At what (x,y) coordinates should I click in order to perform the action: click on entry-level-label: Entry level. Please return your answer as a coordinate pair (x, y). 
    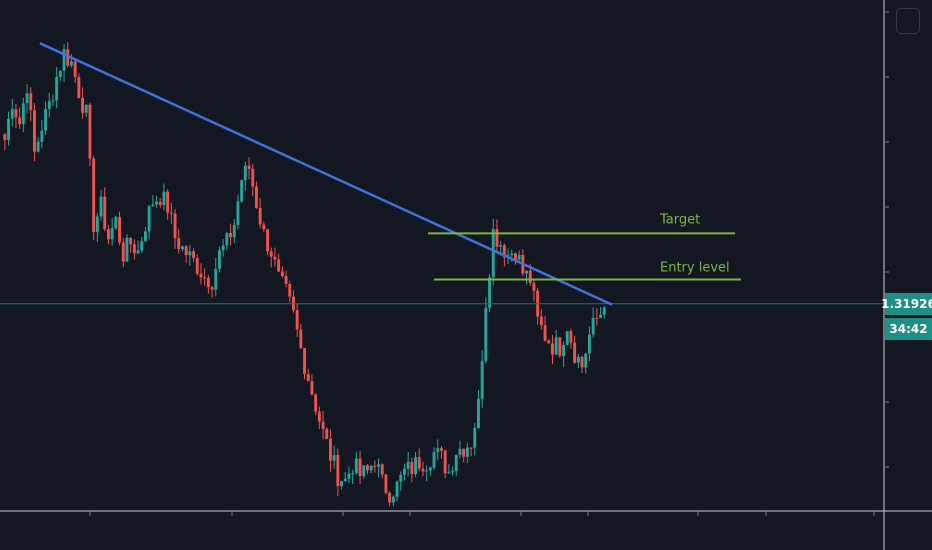
    Looking at the image, I should click on (695, 267).